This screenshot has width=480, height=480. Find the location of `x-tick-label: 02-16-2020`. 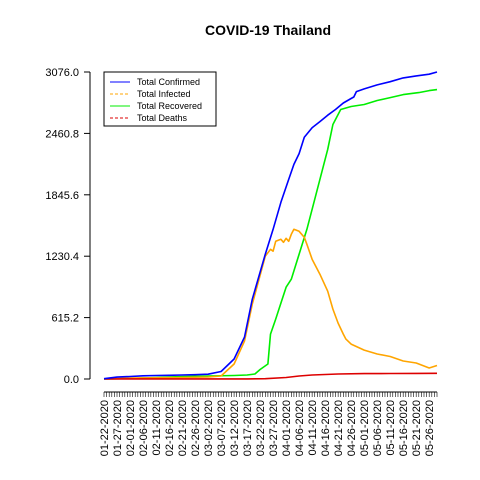

x-tick-label: 02-16-2020 is located at coordinates (170, 428).